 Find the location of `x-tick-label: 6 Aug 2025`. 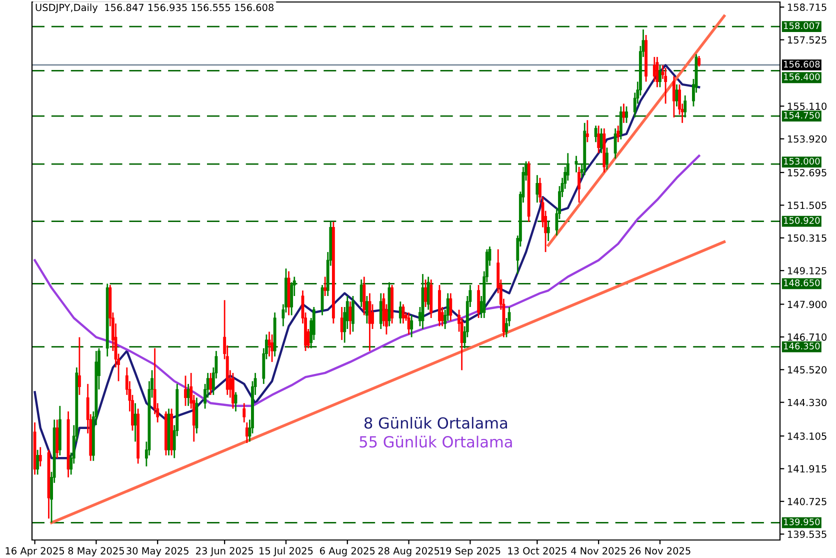

x-tick-label: 6 Aug 2025 is located at coordinates (347, 551).